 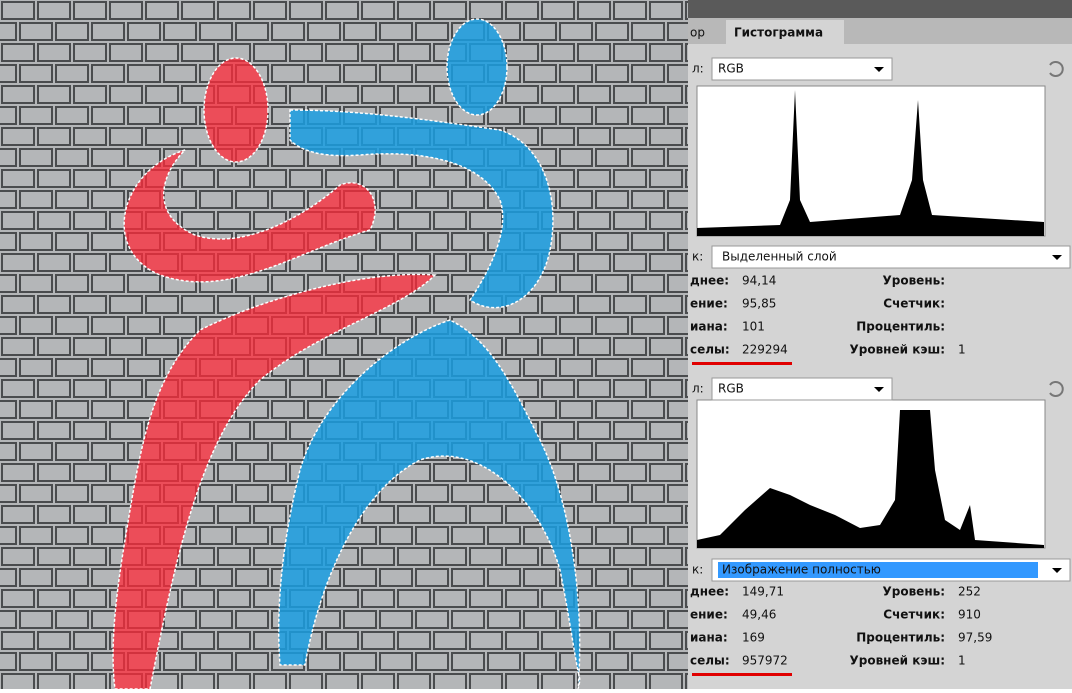 What do you see at coordinates (880, 9) in the screenshot?
I see `panel-titlebar` at bounding box center [880, 9].